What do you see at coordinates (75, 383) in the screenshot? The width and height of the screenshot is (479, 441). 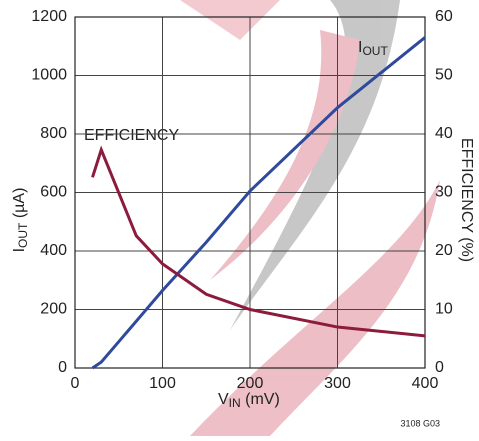 I see `x-tick-label: 0` at bounding box center [75, 383].